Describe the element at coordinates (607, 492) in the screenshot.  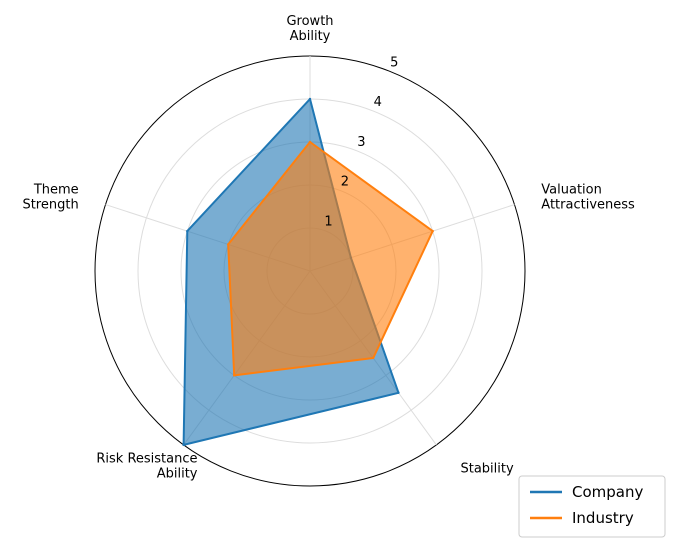
I see `legend-label-company: Company` at that location.